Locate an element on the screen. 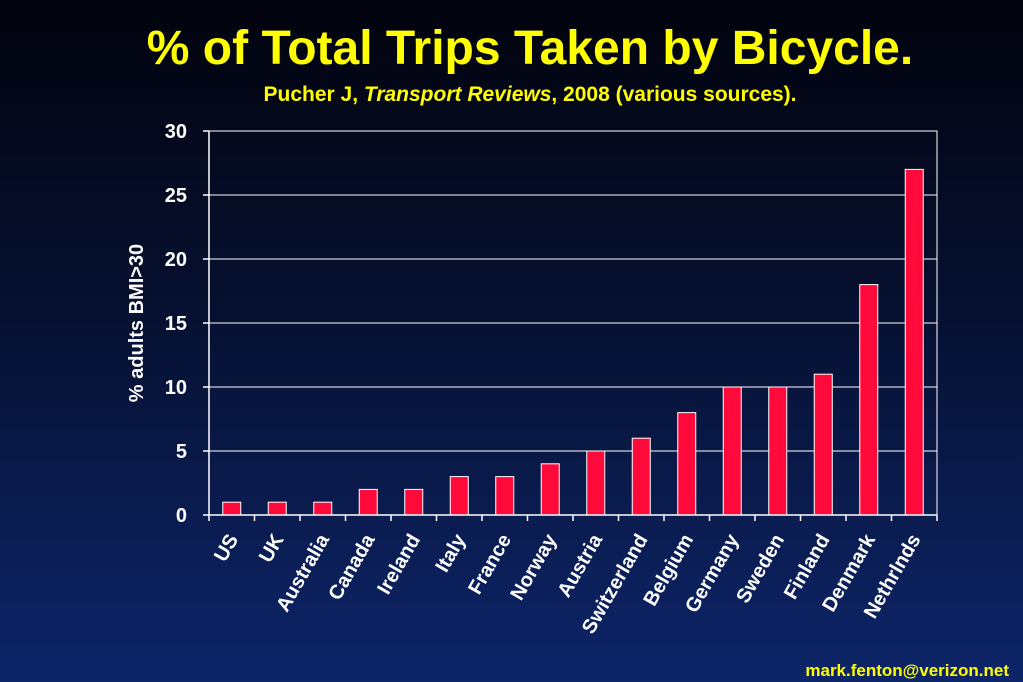 The image size is (1023, 682). bar-finland is located at coordinates (823, 444).